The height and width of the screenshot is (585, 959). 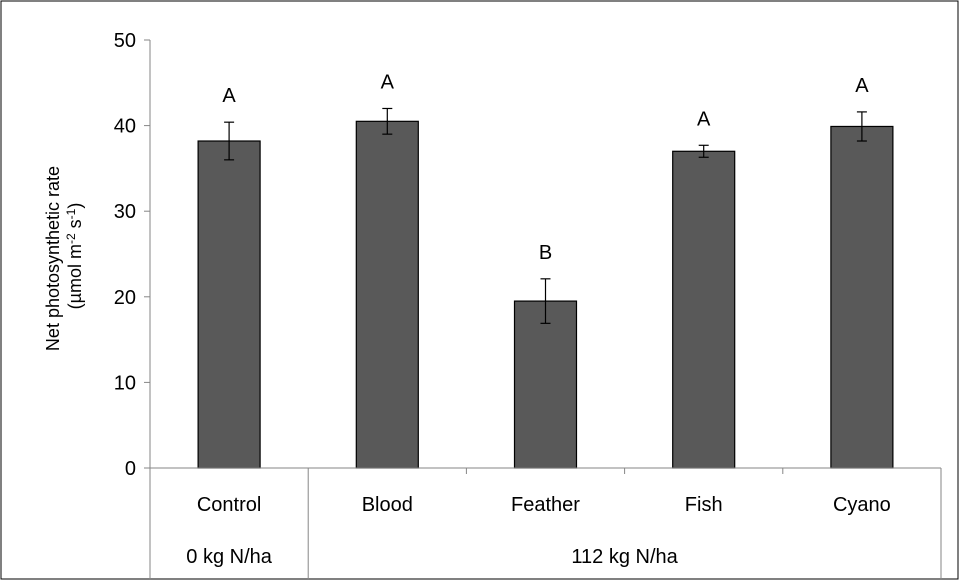 I want to click on y-tick-label: 40, so click(x=125, y=127).